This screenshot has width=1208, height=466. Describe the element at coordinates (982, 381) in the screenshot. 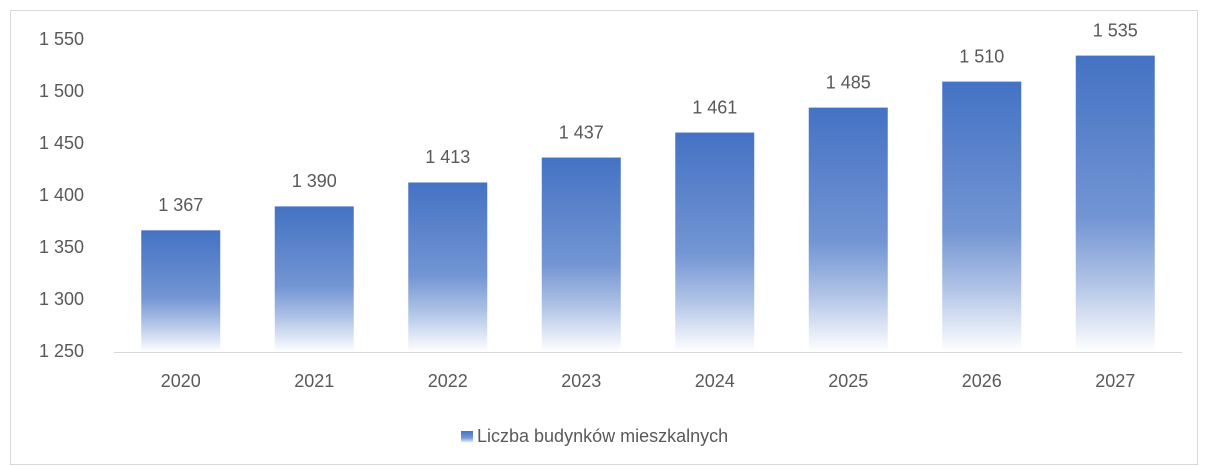

I see `x-tick-label: 2026` at that location.